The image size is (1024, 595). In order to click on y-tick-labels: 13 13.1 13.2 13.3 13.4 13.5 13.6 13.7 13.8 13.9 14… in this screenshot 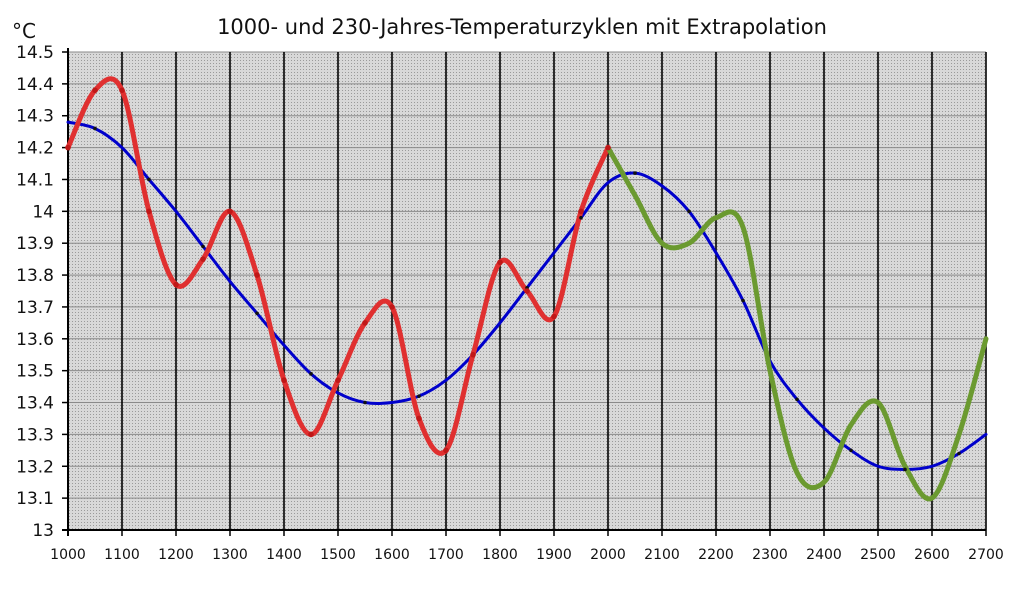, I will do `click(35, 292)`.